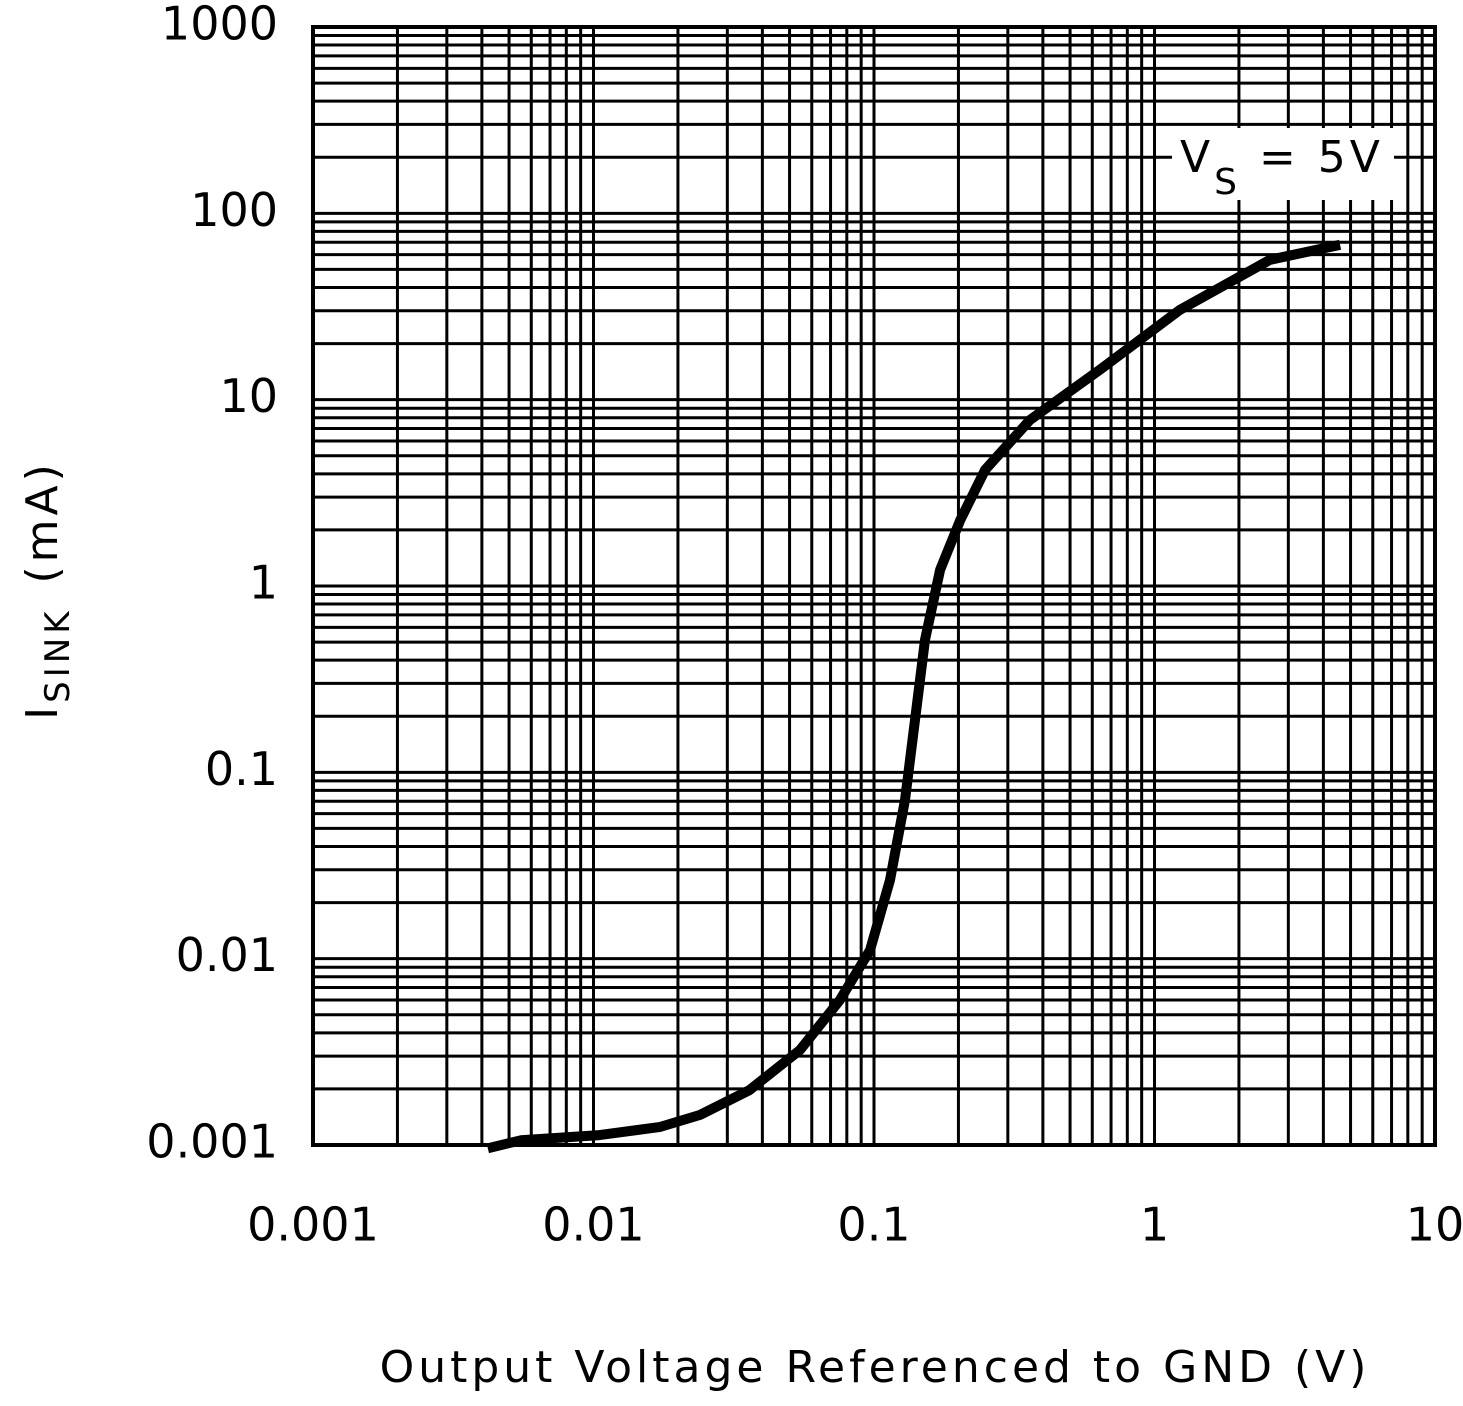 The image size is (1463, 1406). What do you see at coordinates (1434, 1225) in the screenshot?
I see `x-tick-label: 10` at bounding box center [1434, 1225].